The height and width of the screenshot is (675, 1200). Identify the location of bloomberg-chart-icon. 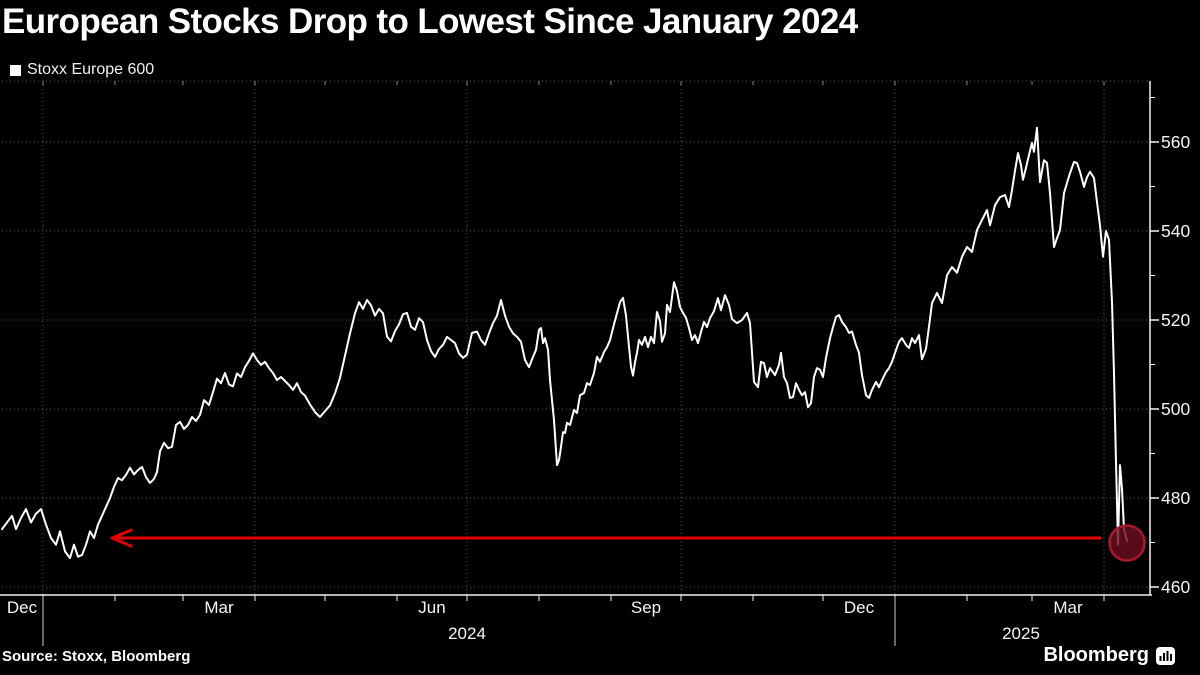
(1165, 655).